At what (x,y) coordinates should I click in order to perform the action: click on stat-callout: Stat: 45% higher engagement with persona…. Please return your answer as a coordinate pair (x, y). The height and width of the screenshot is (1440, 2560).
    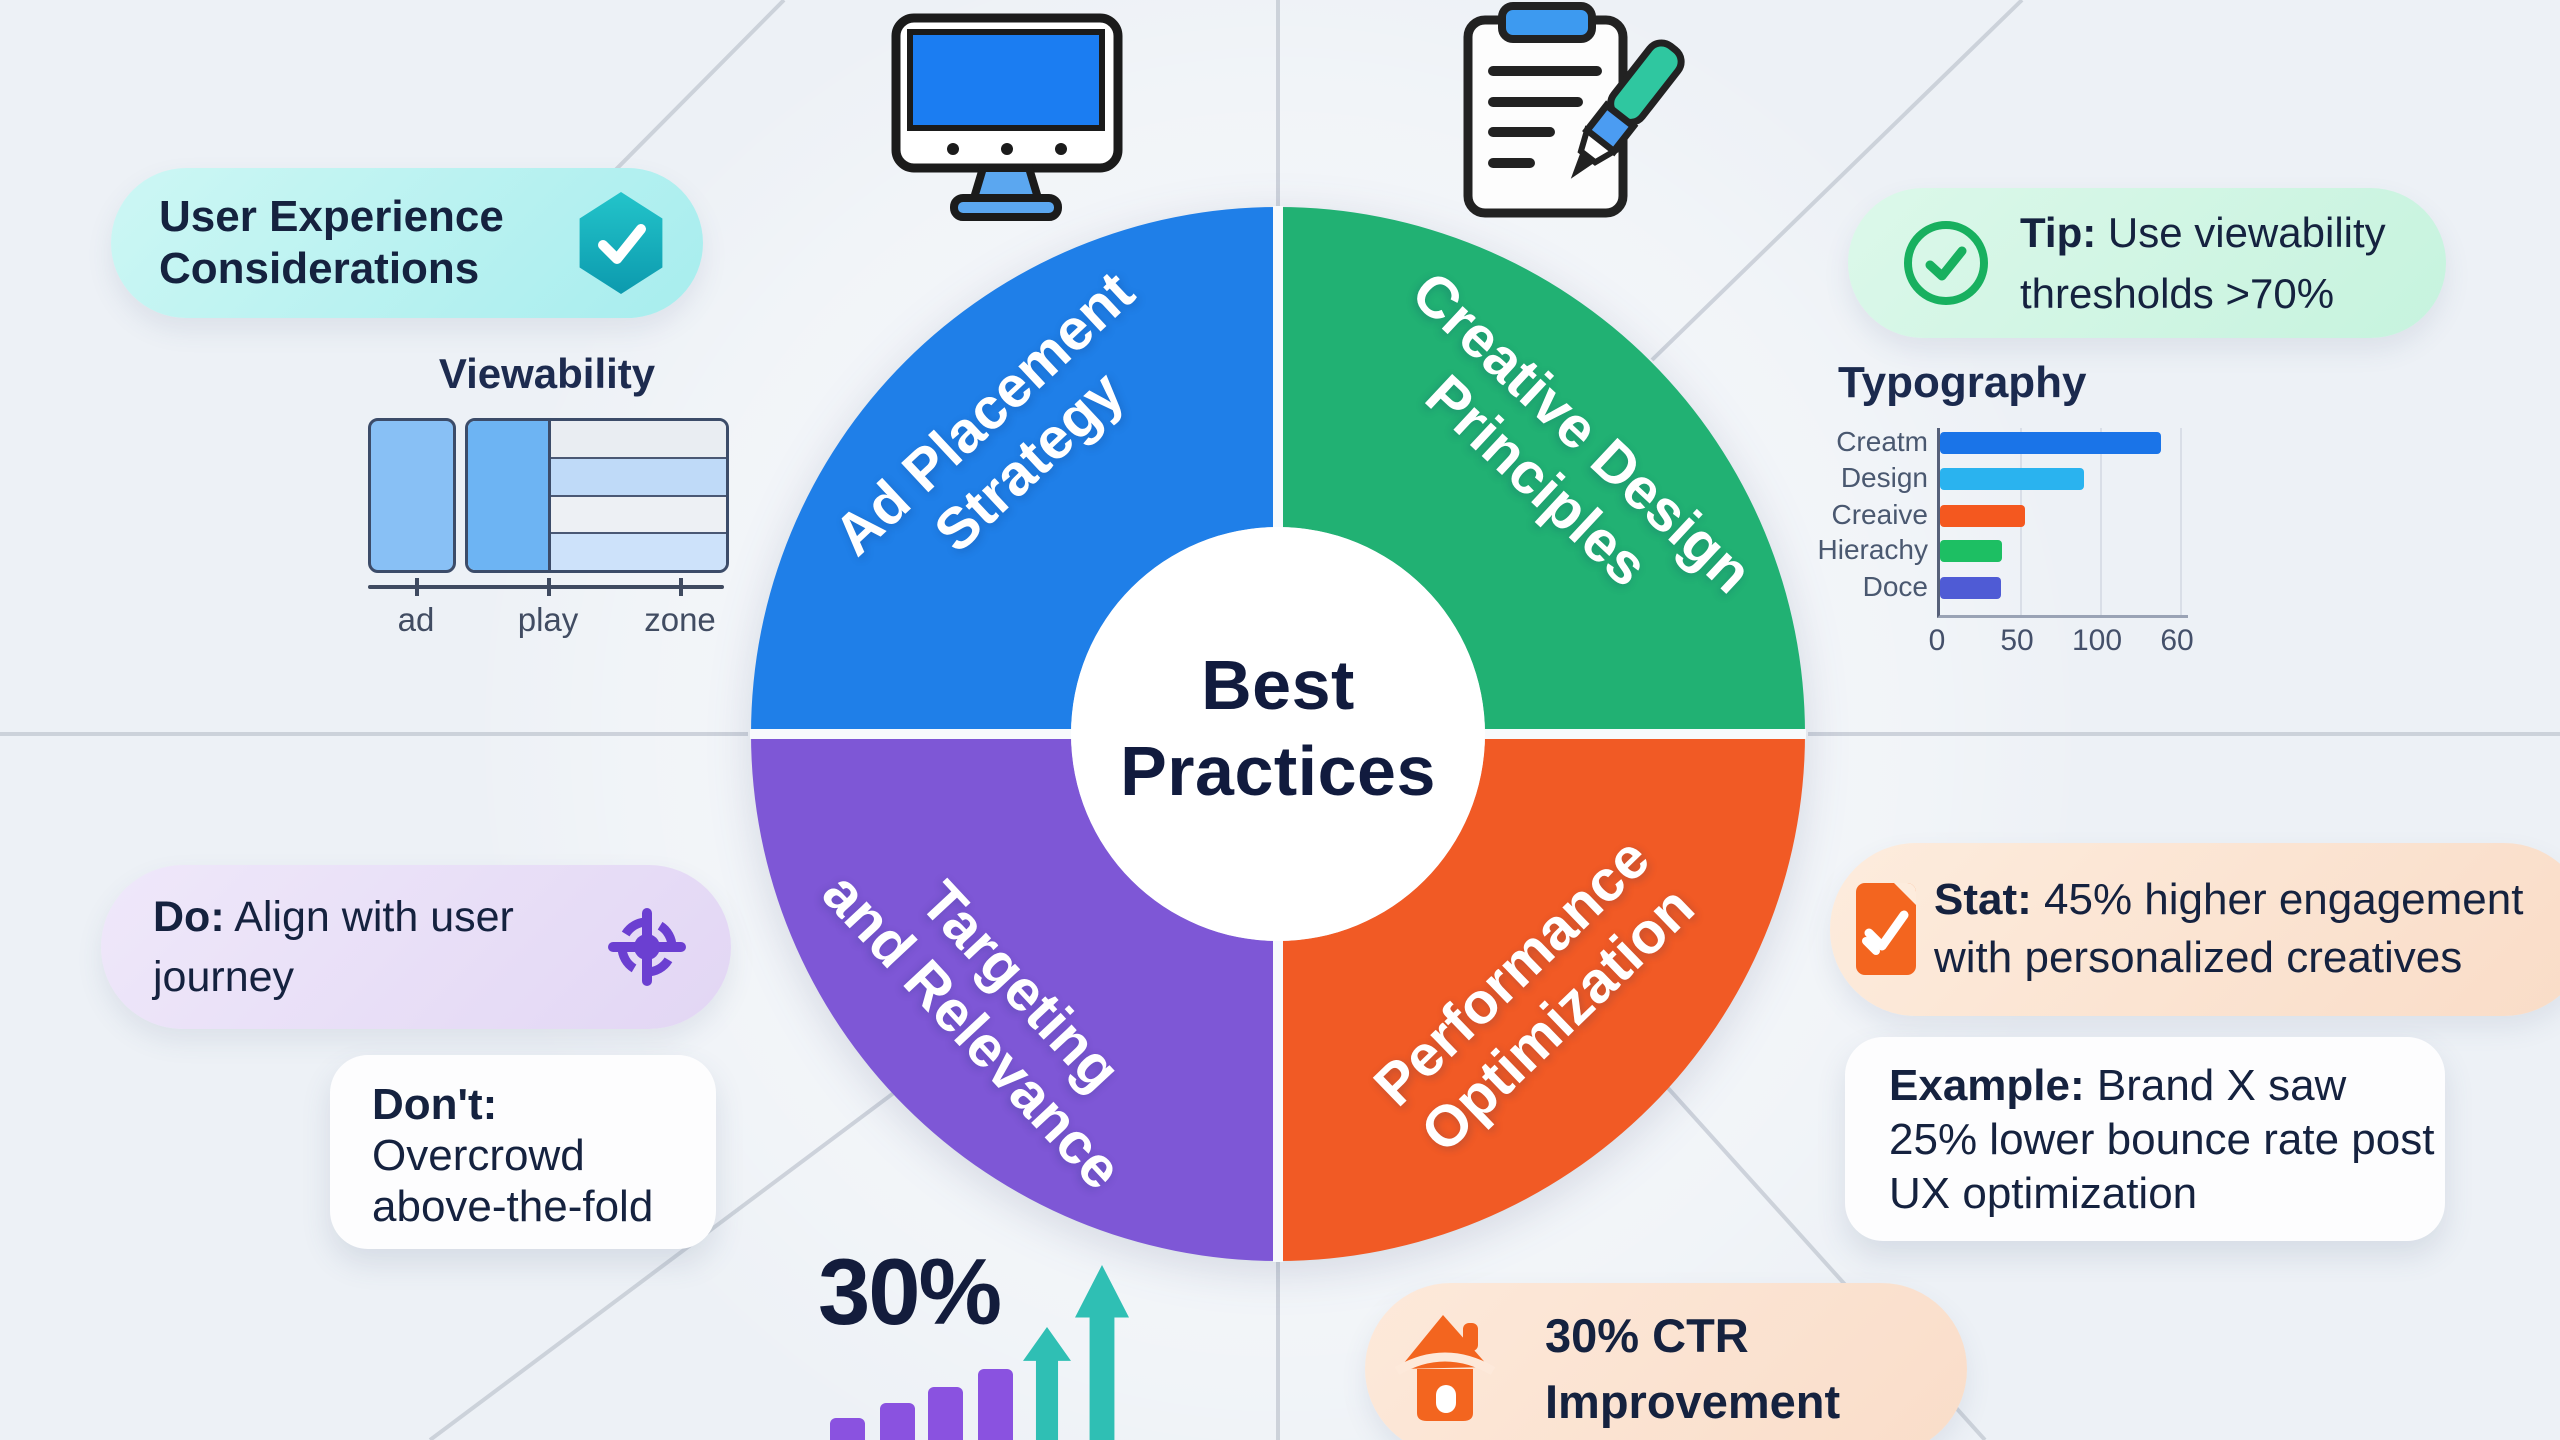
    Looking at the image, I should click on (2195, 929).